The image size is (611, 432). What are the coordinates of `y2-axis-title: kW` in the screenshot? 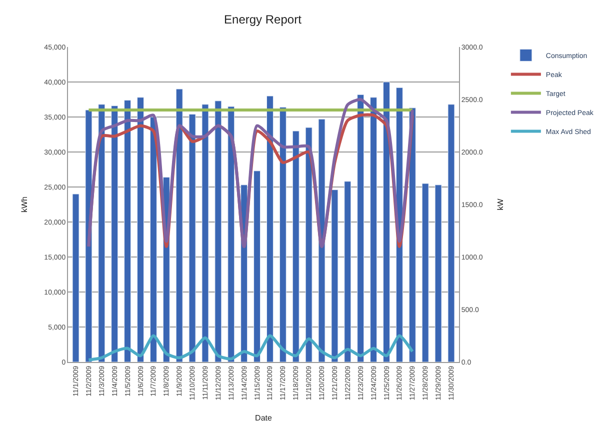 It's located at (501, 204).